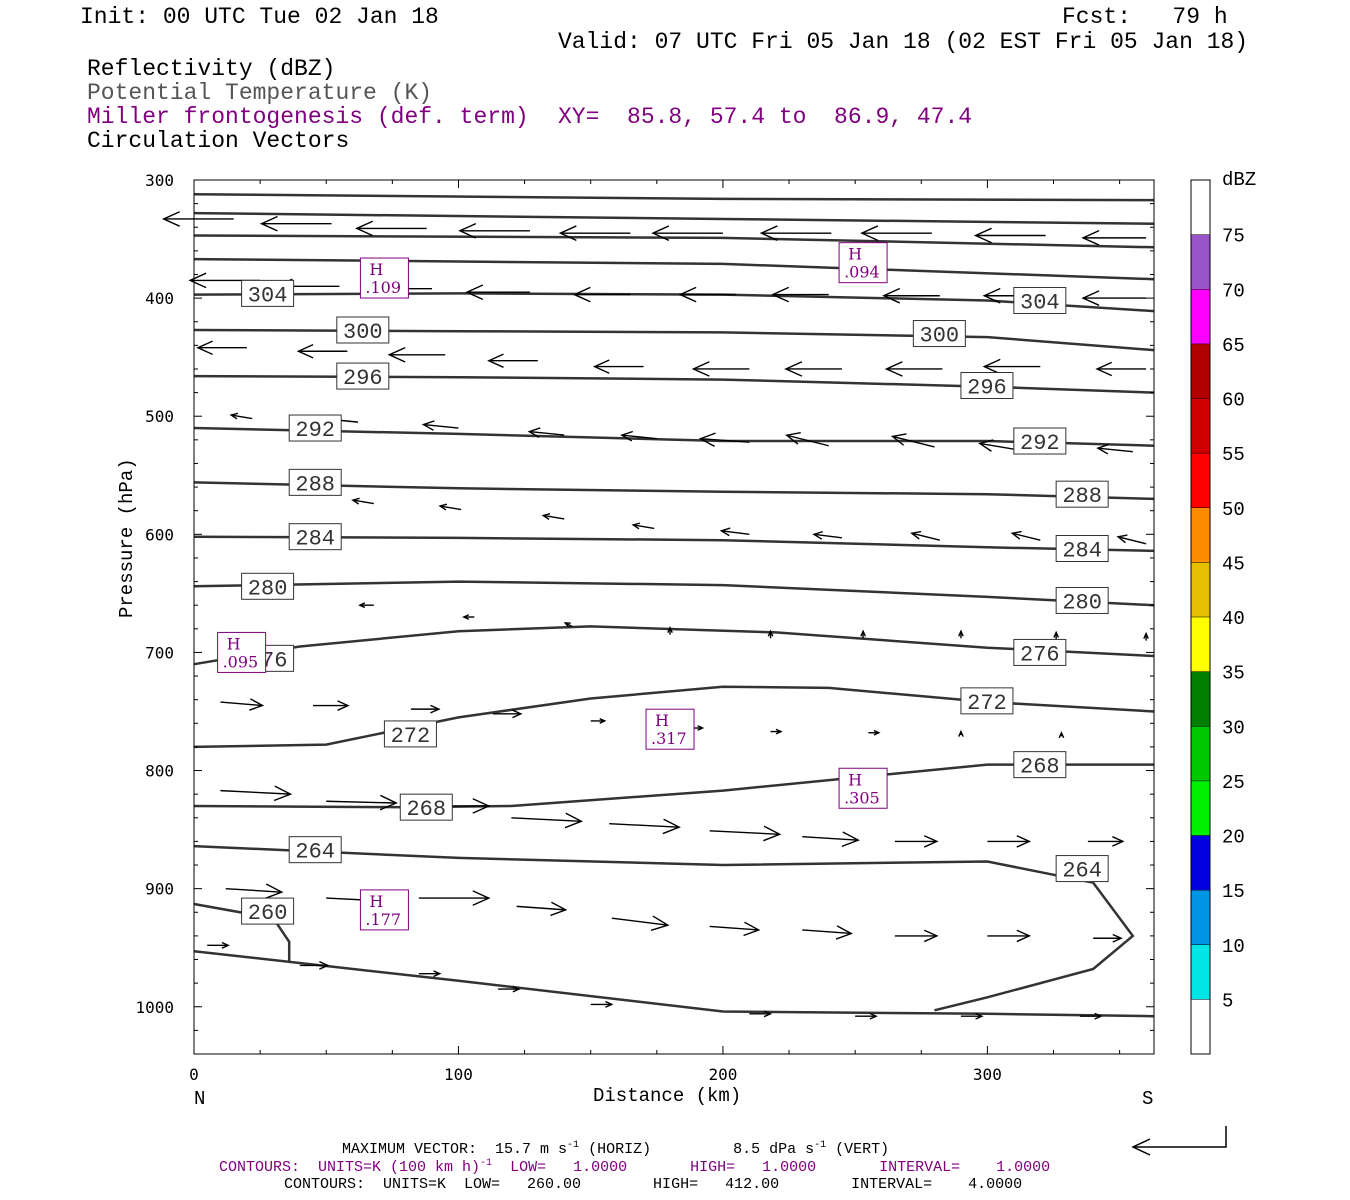  I want to click on colorbar-unit: dBZ, so click(1239, 180).